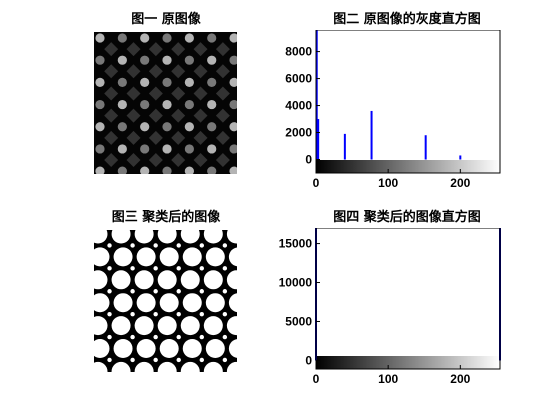 Image resolution: width=553 pixels, height=415 pixels. I want to click on y-tick-label: 6000, so click(298, 79).